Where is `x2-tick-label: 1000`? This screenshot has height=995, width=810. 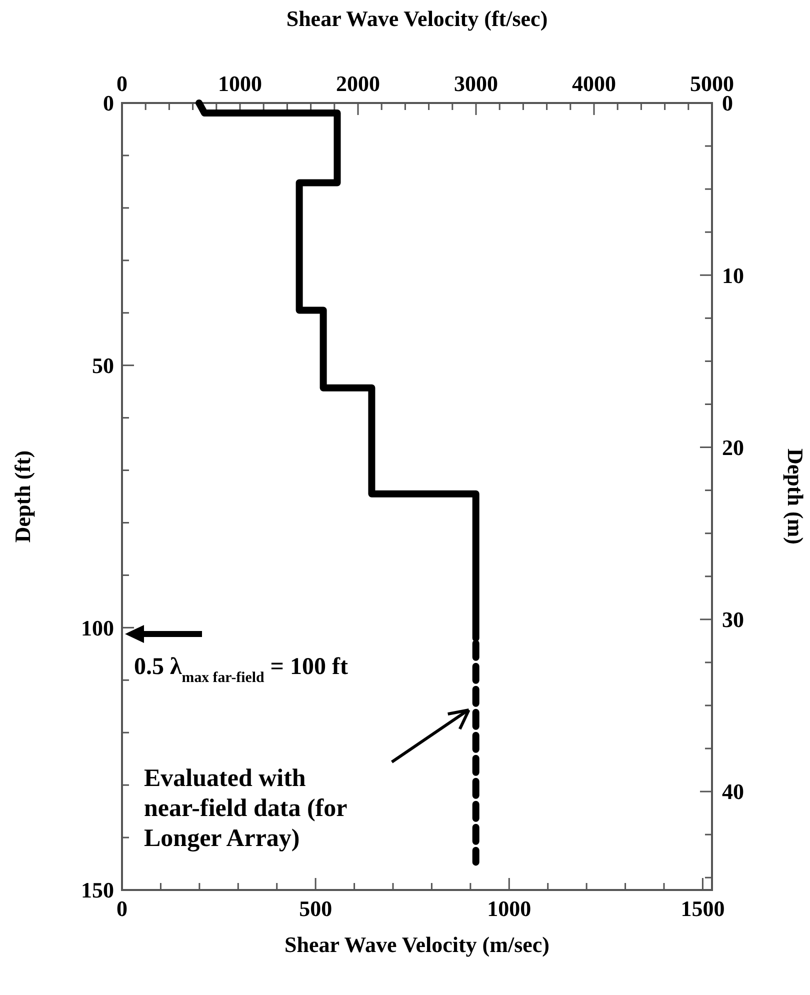 x2-tick-label: 1000 is located at coordinates (240, 83).